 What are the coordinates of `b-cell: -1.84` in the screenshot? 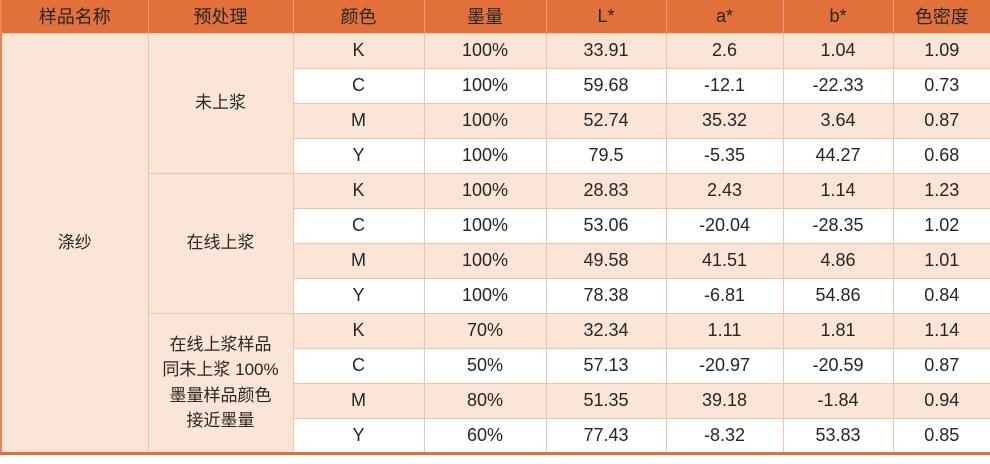 It's located at (838, 400).